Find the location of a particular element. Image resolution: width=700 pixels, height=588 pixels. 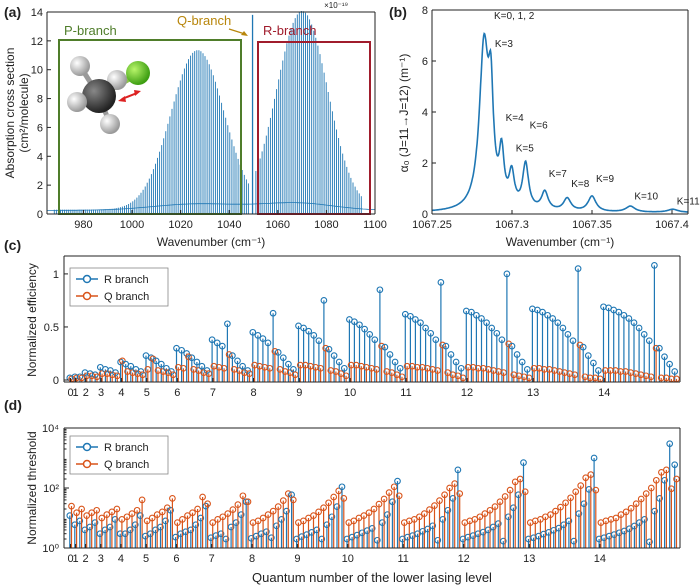

panel-d-x-tick-8: 8 is located at coordinates (252, 559).